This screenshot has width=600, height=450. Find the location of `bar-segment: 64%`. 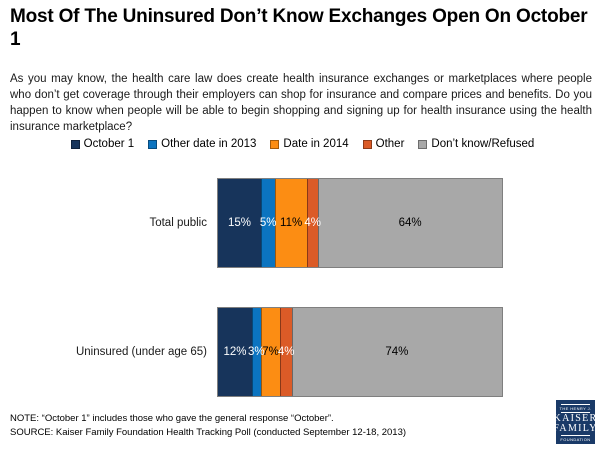

bar-segment: 64% is located at coordinates (410, 223).